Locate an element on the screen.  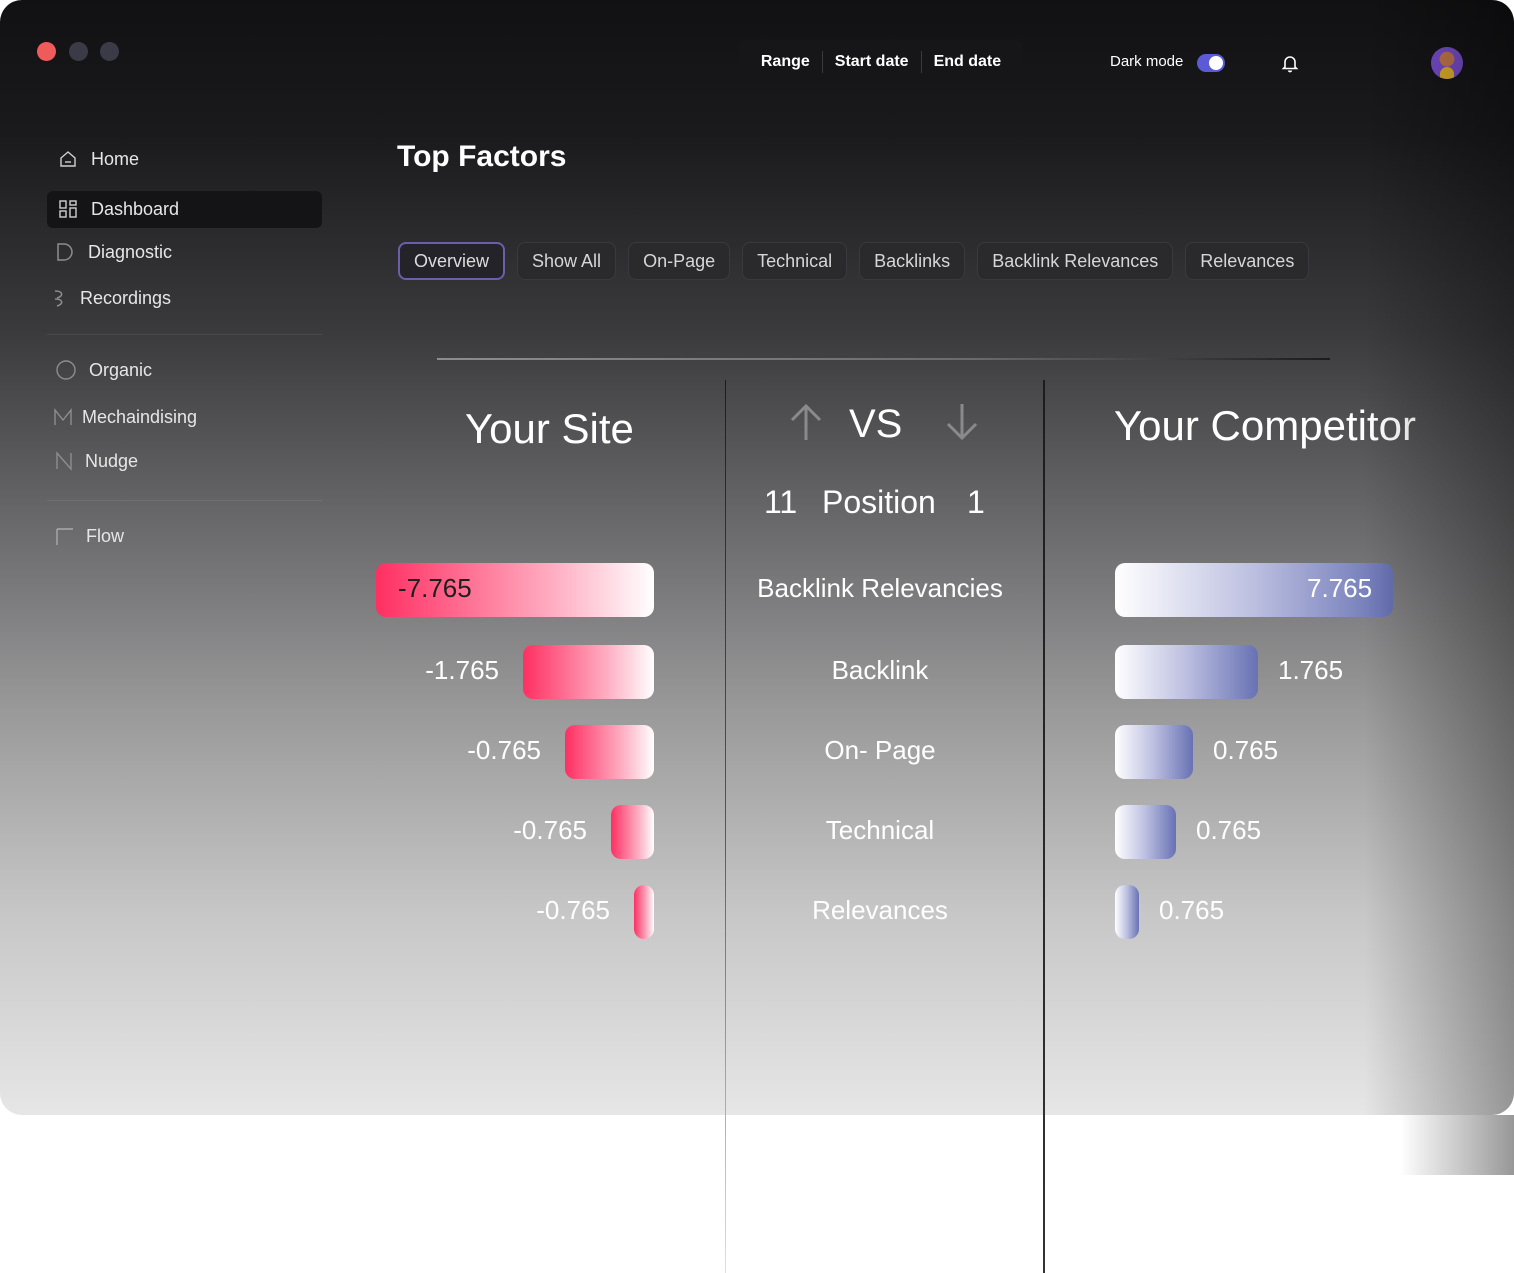
sidebar-item-dashboard: Dashboard is located at coordinates (118, 209).